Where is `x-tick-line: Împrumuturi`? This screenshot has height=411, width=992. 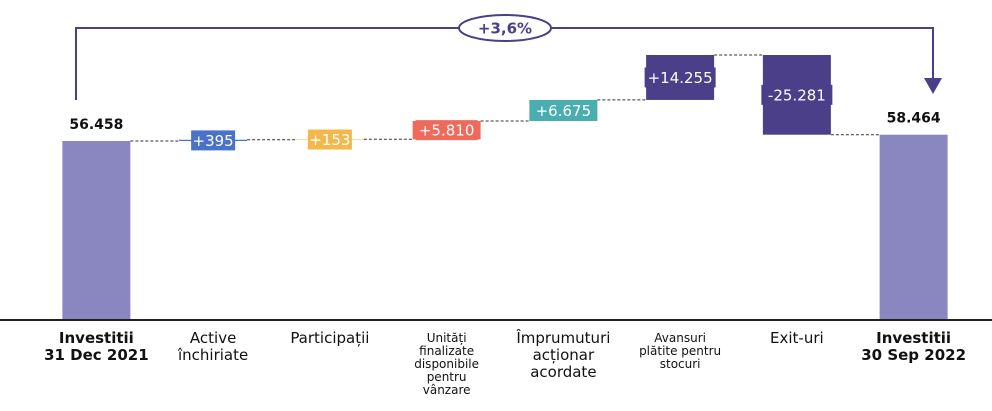
x-tick-line: Împrumuturi is located at coordinates (562, 337).